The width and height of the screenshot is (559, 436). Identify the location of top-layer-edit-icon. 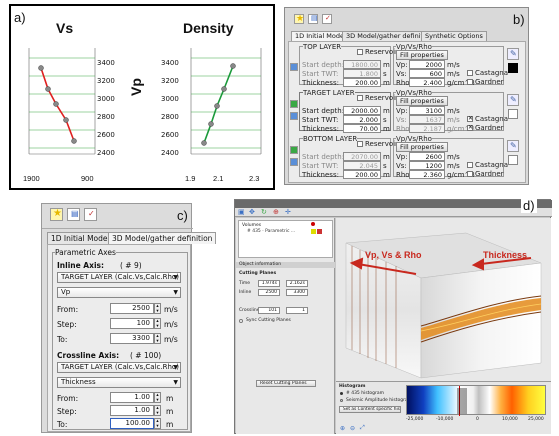
(294, 67).